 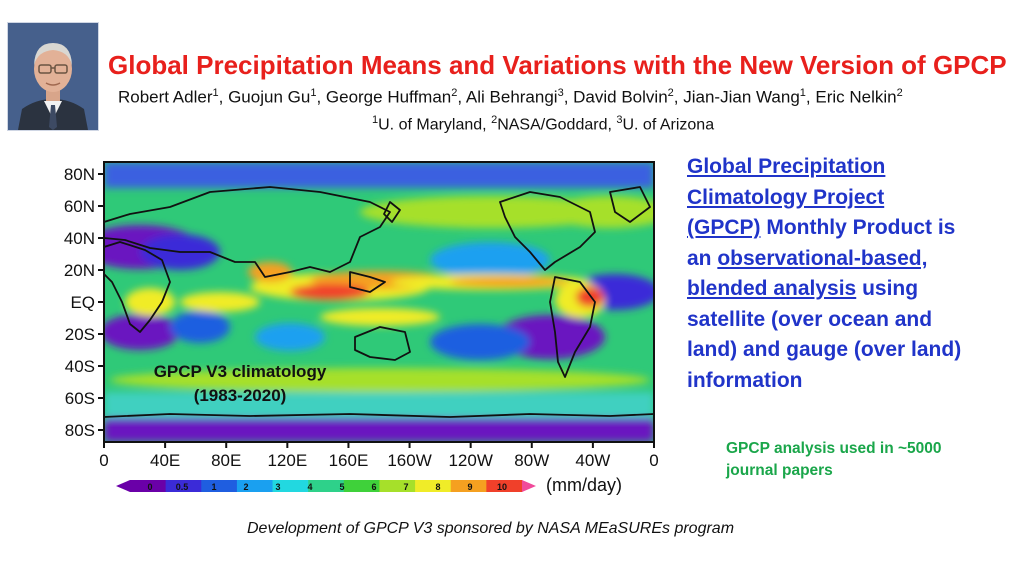 What do you see at coordinates (592, 460) in the screenshot?
I see `lon-tick-label: 40W` at bounding box center [592, 460].